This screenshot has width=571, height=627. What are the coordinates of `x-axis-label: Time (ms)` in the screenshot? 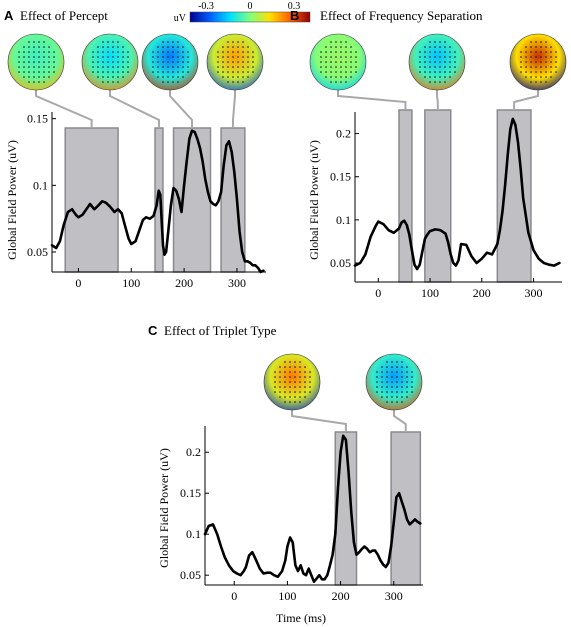 It's located at (301, 618).